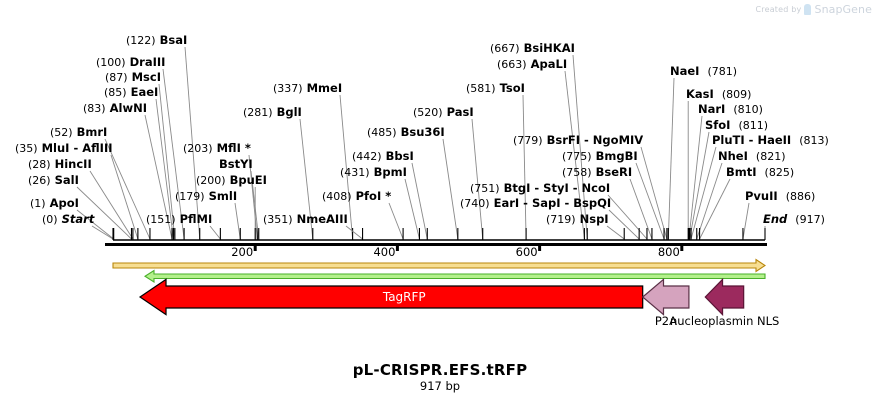  I want to click on enzyme-position: (28), so click(39, 164).